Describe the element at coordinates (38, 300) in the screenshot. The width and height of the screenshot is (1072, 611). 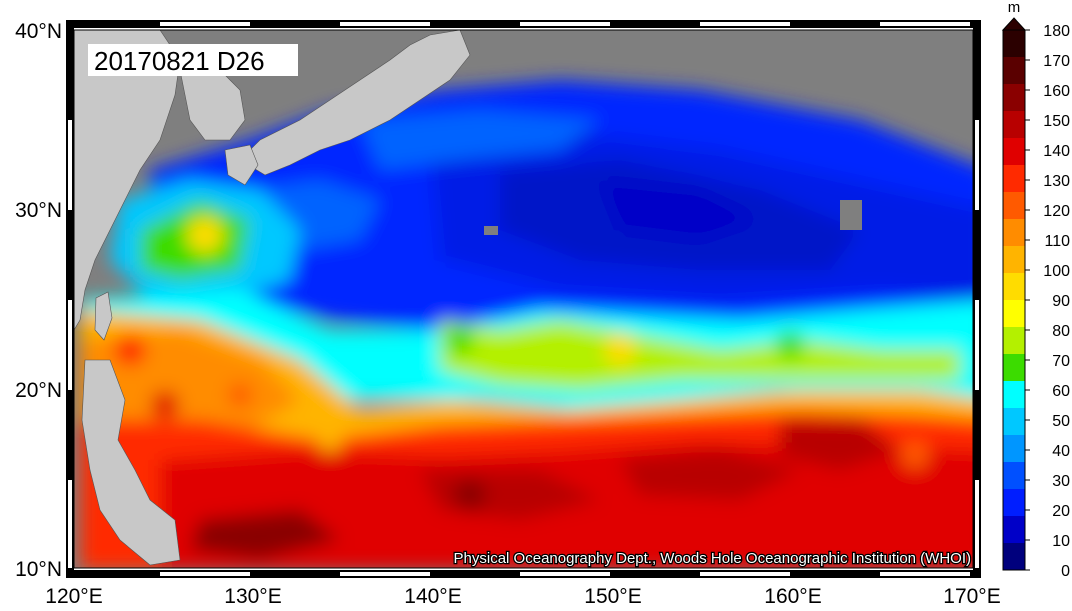
I see `latitude-labels: 40°N 30°N 20°N 10°N` at that location.